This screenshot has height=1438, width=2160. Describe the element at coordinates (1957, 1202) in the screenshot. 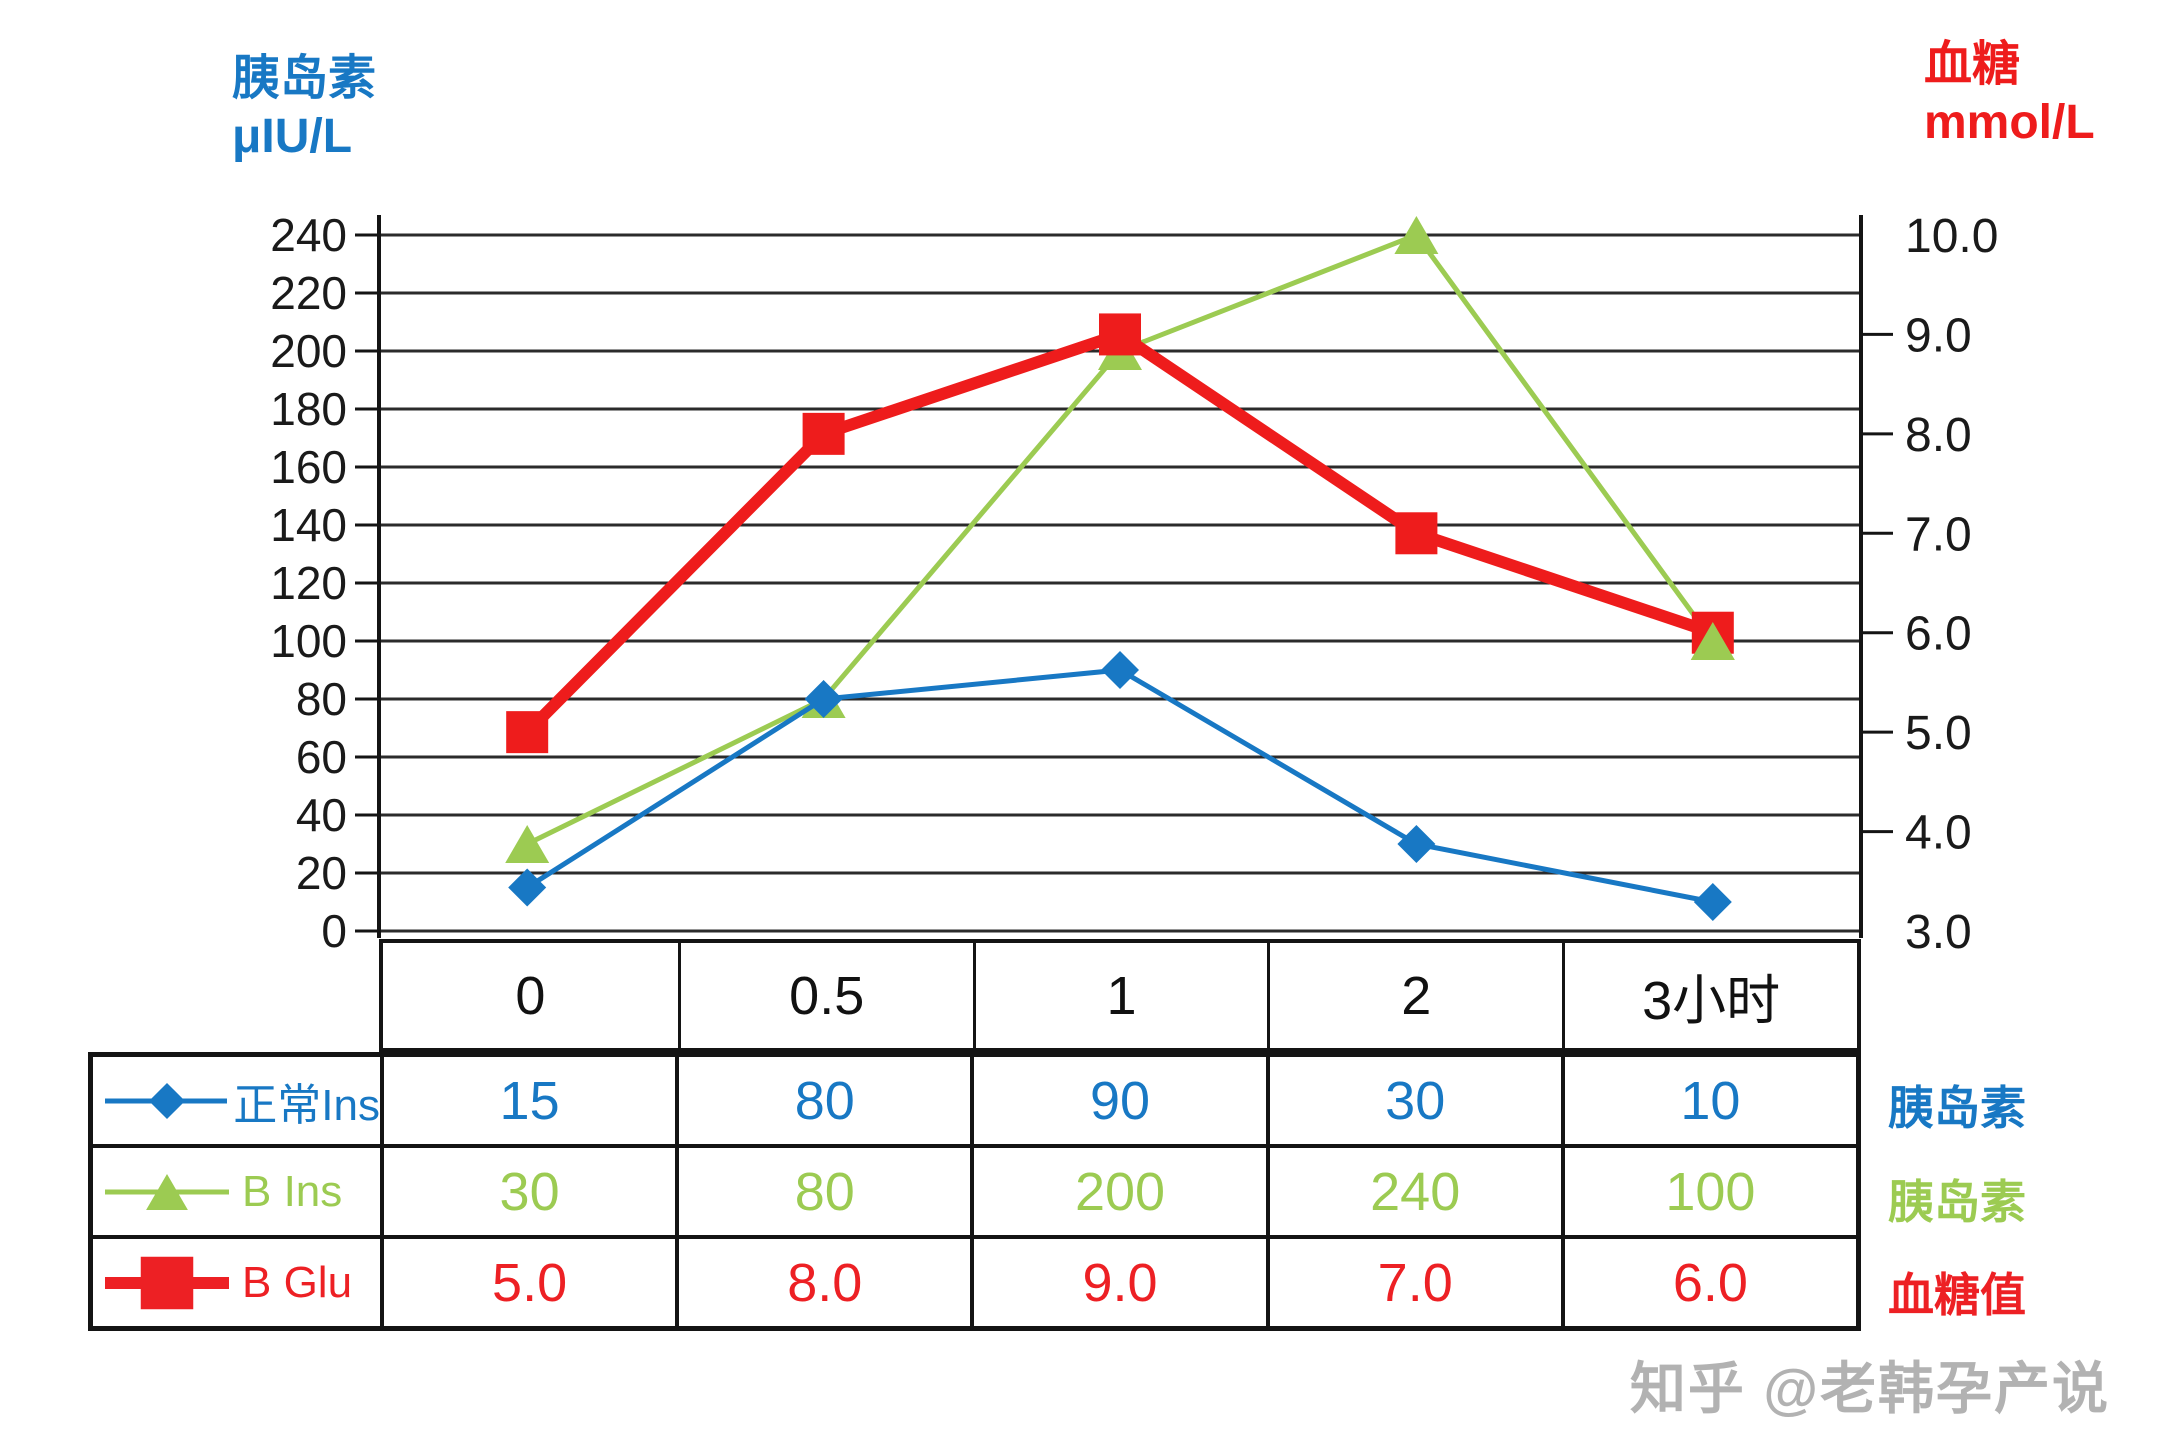

I see `row-unit-label-insulin-b: 胰岛素` at that location.